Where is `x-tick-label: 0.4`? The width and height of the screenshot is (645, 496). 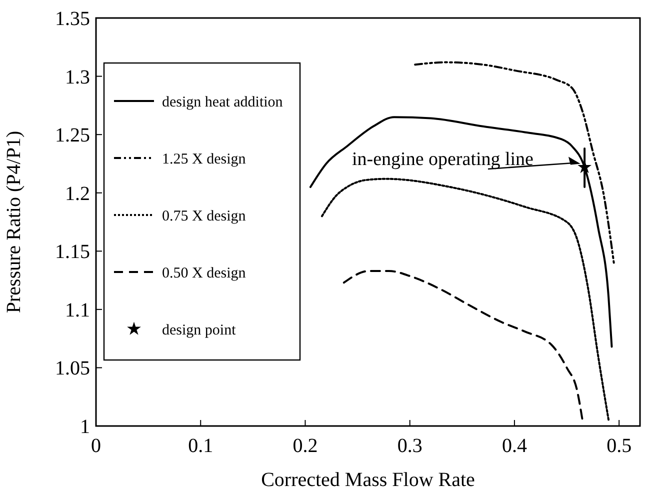 x-tick-label: 0.4 is located at coordinates (514, 446).